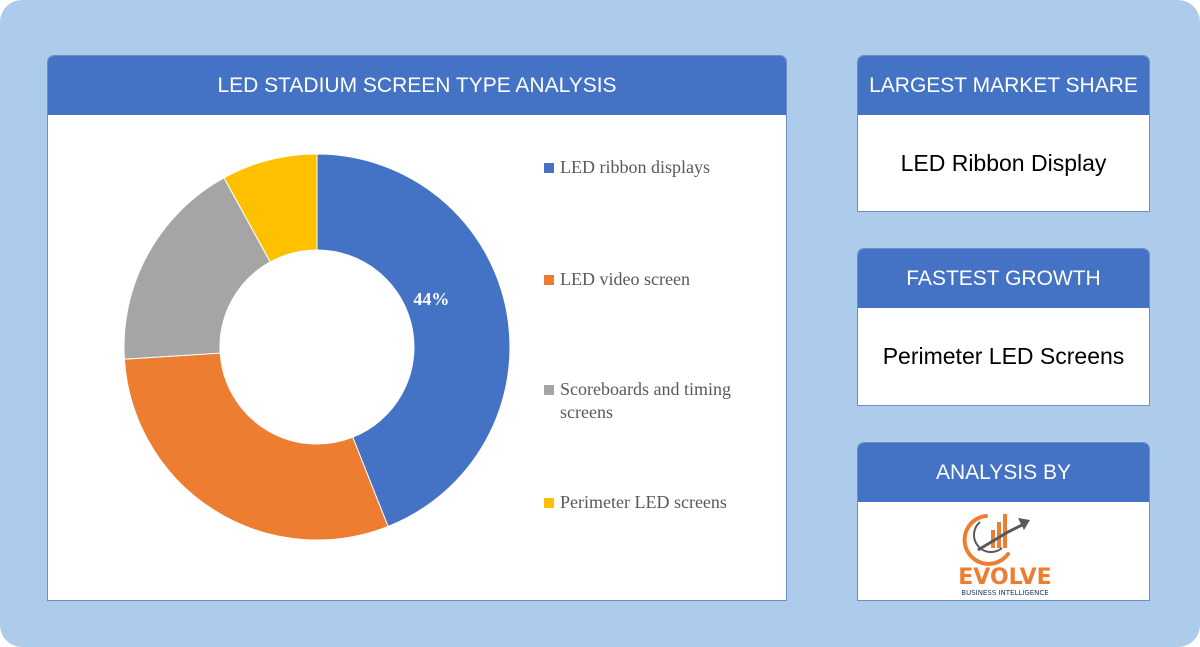  What do you see at coordinates (417, 85) in the screenshot?
I see `chart-title: LED STADIUM SCREEN TYPE ANALYSIS` at bounding box center [417, 85].